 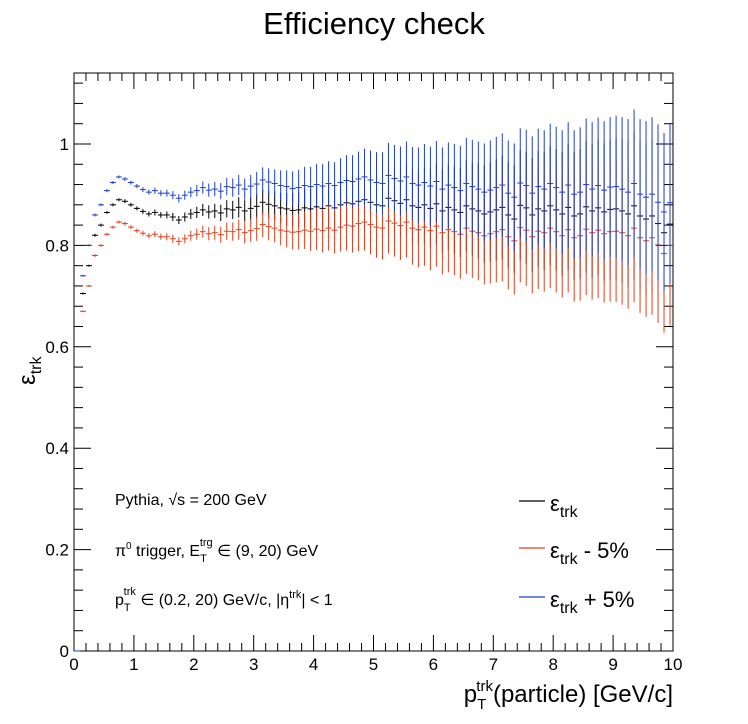 I want to click on x-tick-label: 7, so click(x=493, y=664).